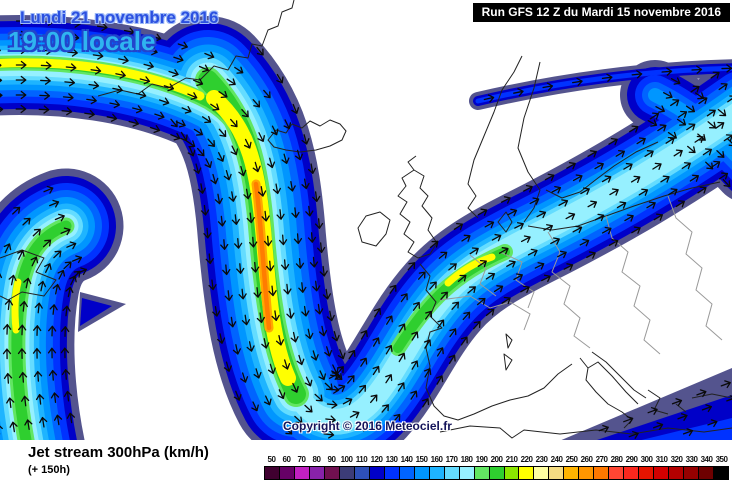 The image size is (732, 488). I want to click on scale-label: 210, so click(511, 459).